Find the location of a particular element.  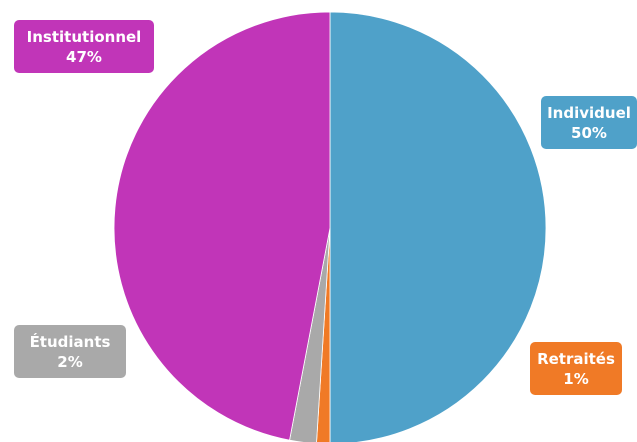

data-label-percent: 47% is located at coordinates (84, 57).